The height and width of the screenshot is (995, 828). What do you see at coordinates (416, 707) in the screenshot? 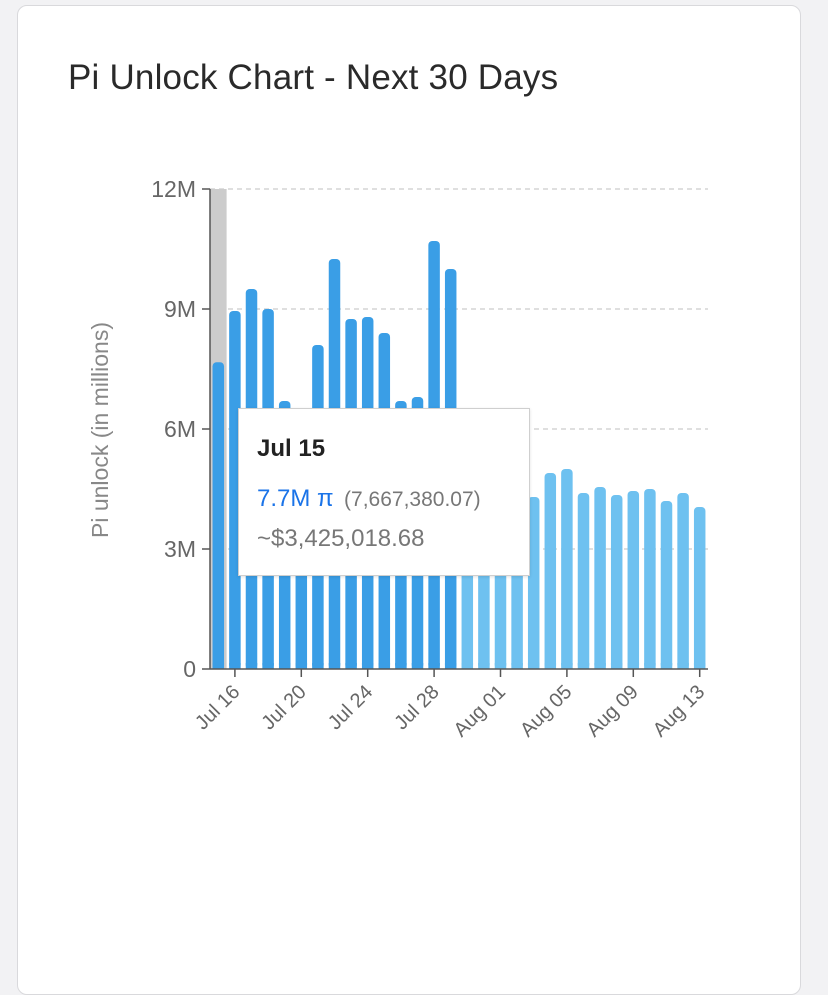
I see `x-tick-label: Jul 28` at bounding box center [416, 707].